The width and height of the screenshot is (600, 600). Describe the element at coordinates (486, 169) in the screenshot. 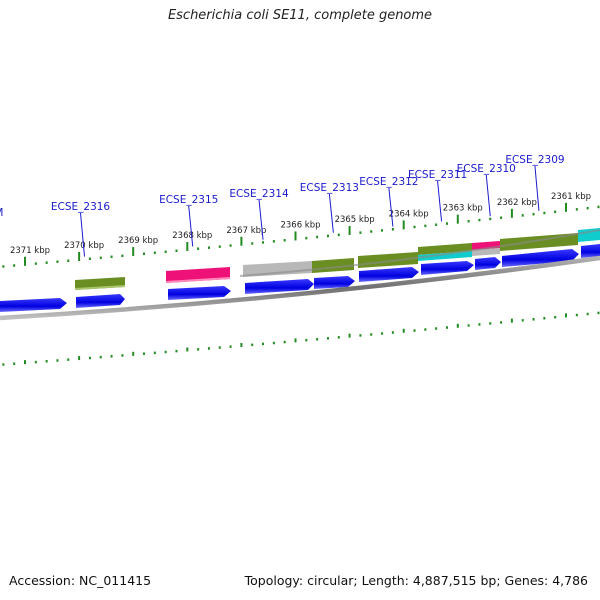

I see `gene-label: ECSE_2310` at that location.